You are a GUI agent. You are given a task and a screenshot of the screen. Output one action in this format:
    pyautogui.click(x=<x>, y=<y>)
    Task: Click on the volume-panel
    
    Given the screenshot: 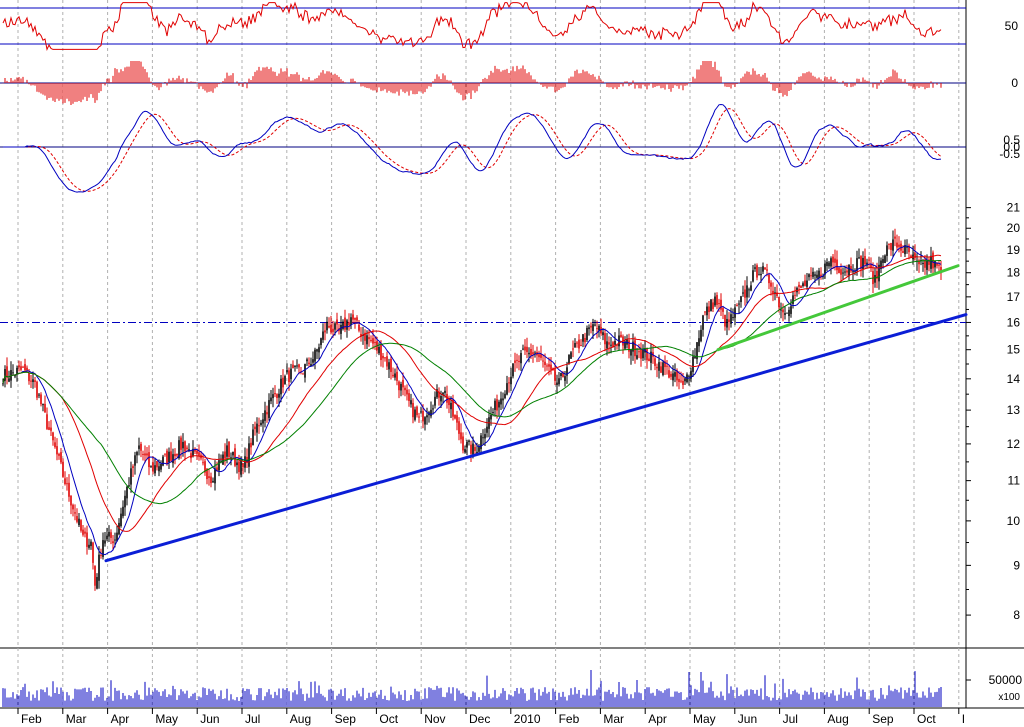 What is the action you would take?
    pyautogui.click(x=472, y=688)
    